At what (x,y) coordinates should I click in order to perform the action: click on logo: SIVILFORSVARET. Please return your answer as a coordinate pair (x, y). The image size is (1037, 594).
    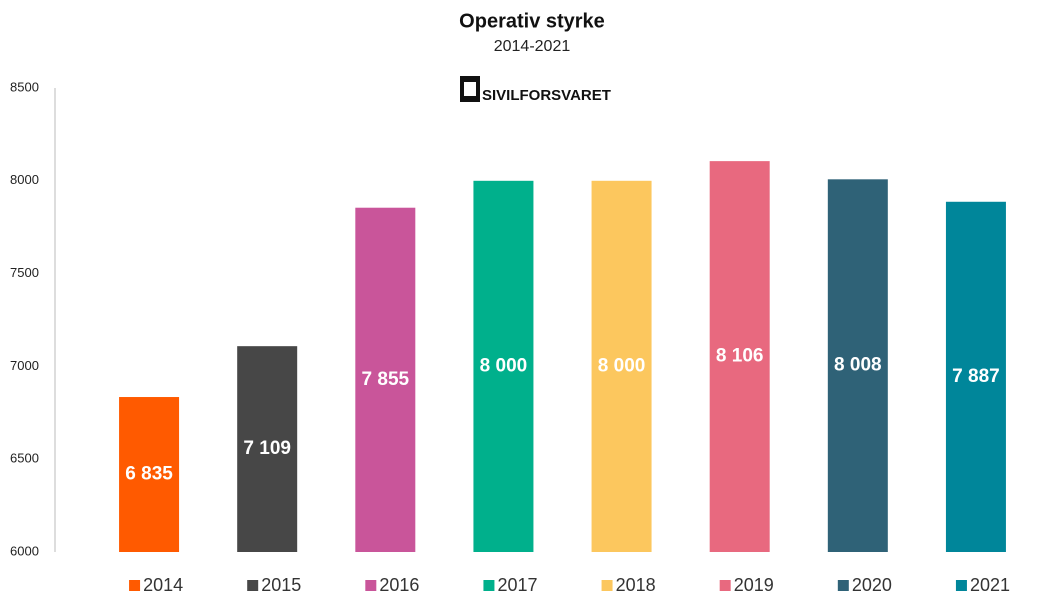
    Looking at the image, I should click on (535, 90).